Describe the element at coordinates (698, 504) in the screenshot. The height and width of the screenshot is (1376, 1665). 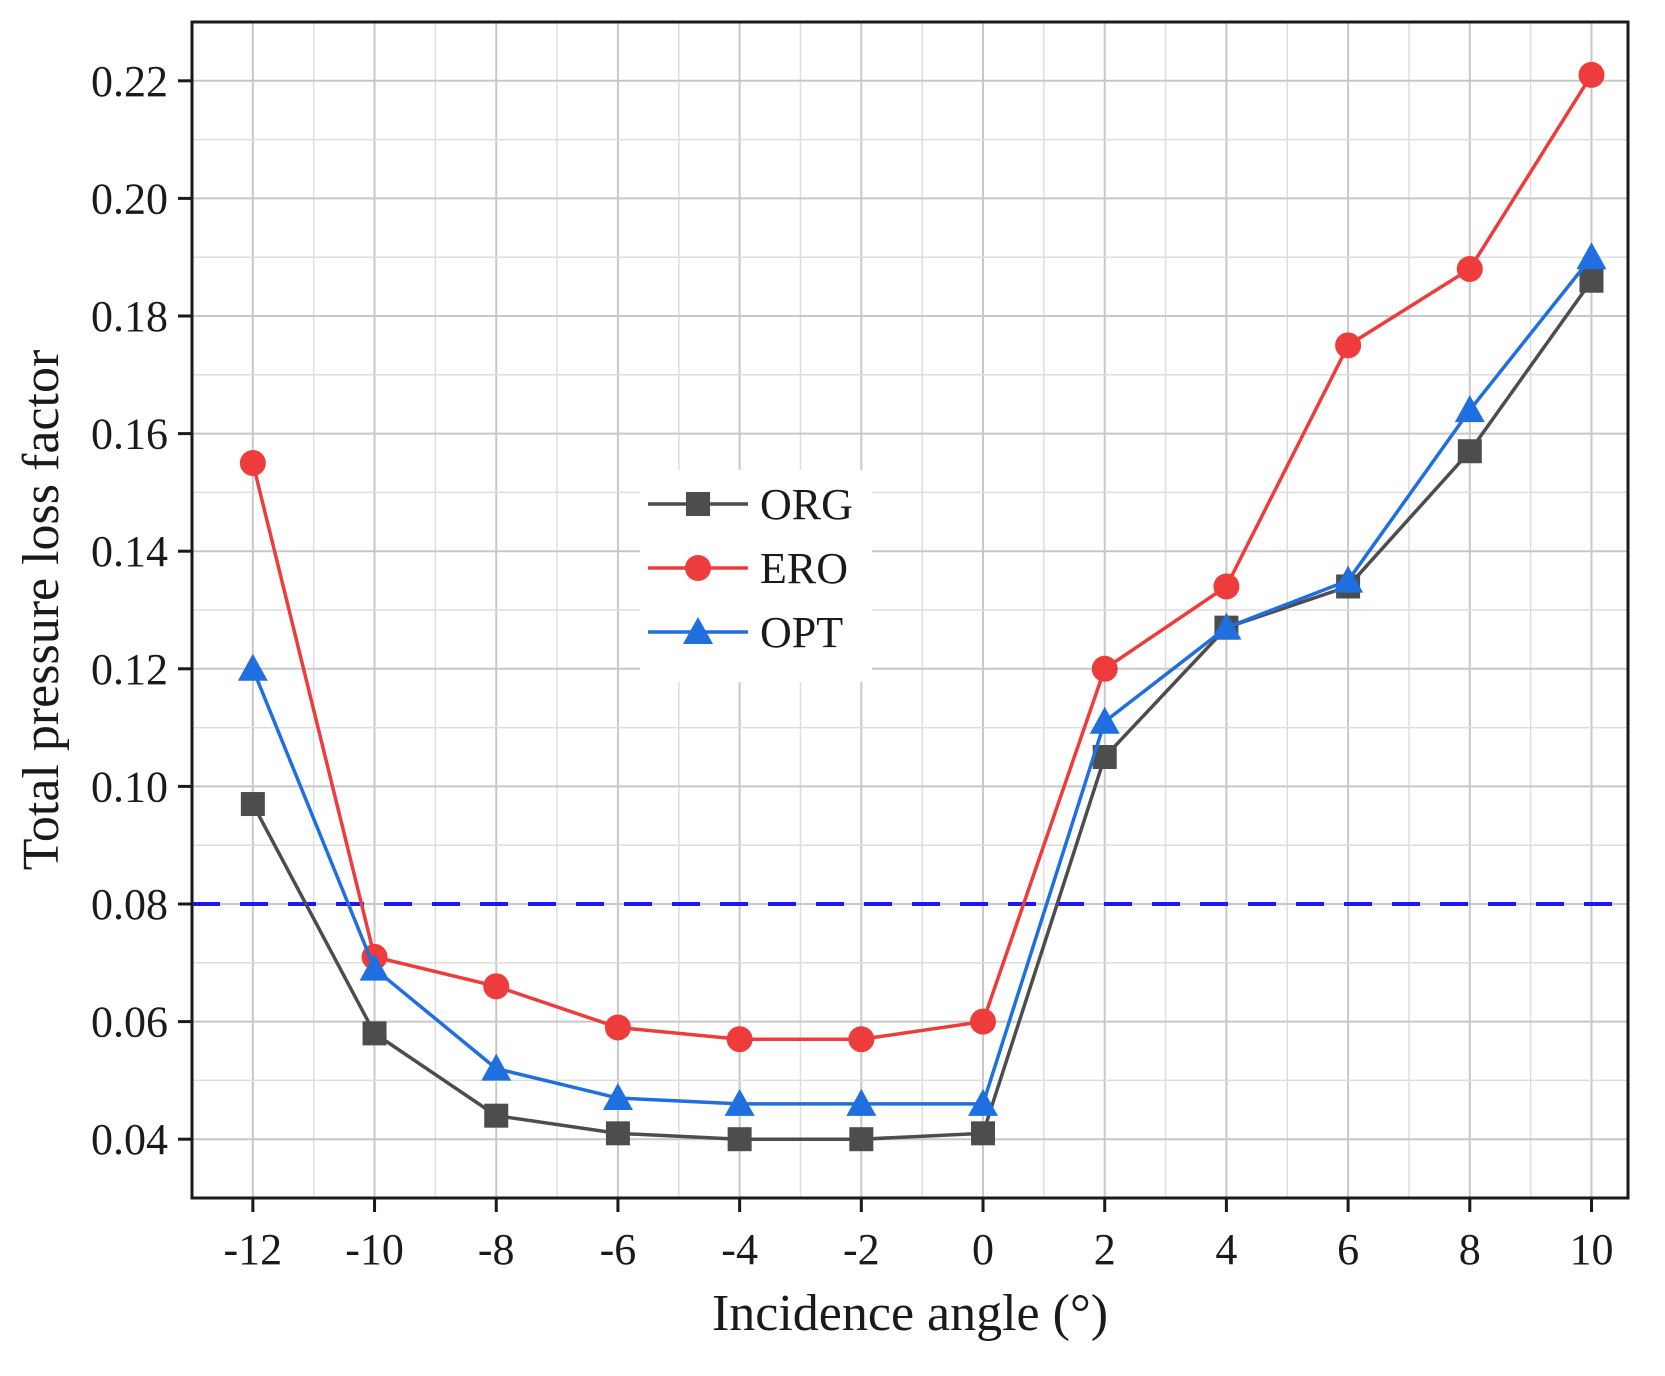
I see `legend-marker-org` at that location.